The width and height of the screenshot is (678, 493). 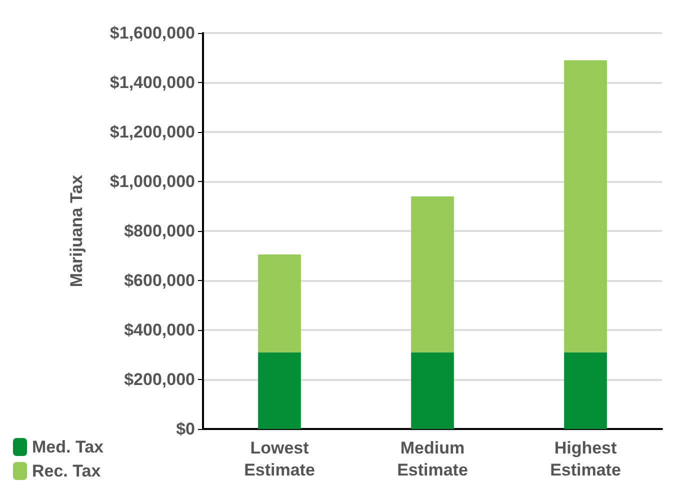 I want to click on y-tick-label: $400,000, so click(x=159, y=330).